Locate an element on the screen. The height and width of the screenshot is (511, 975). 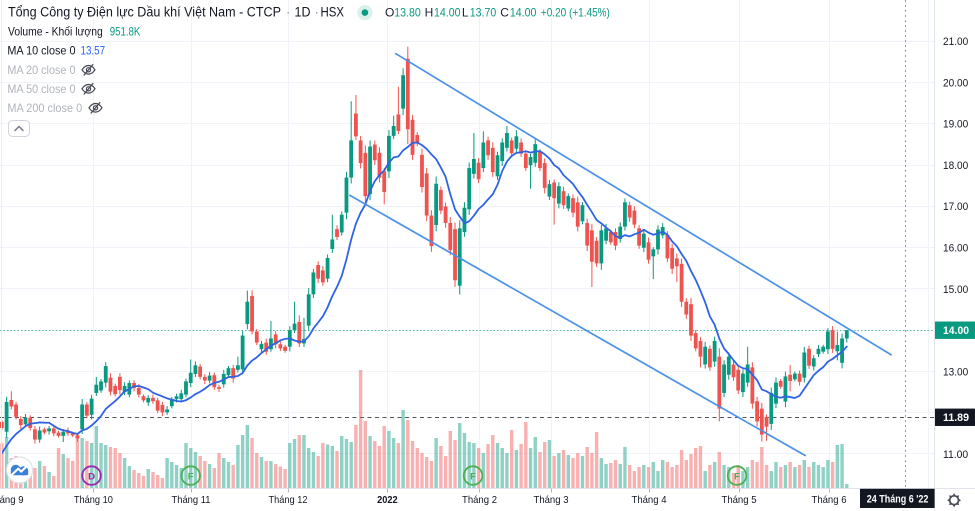
svg-text: 16.00 is located at coordinates (955, 249).